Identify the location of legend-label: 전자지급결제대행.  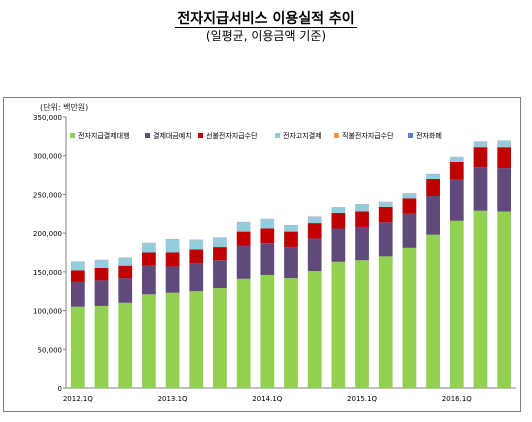
(104, 135).